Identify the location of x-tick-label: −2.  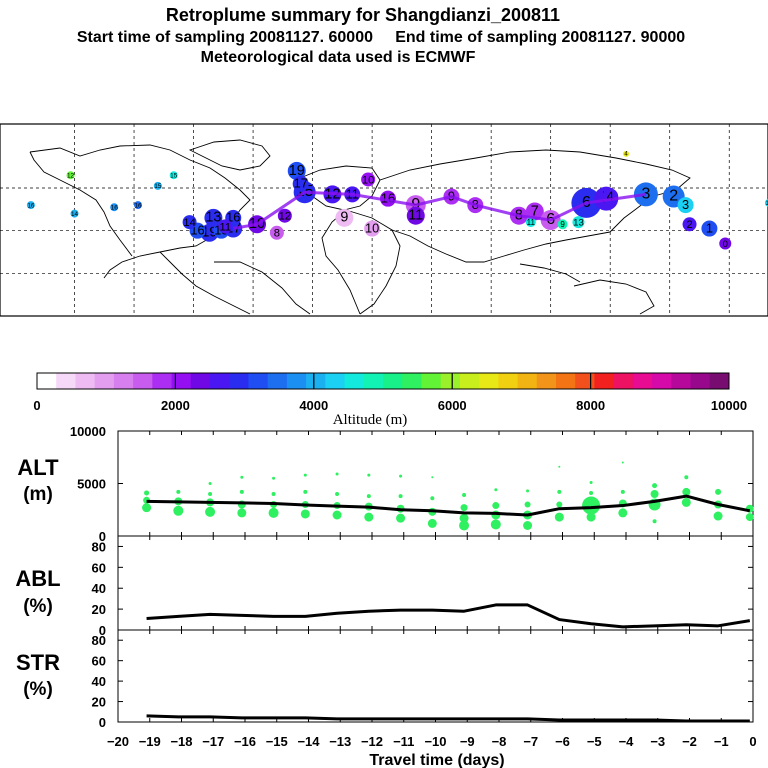
(689, 741).